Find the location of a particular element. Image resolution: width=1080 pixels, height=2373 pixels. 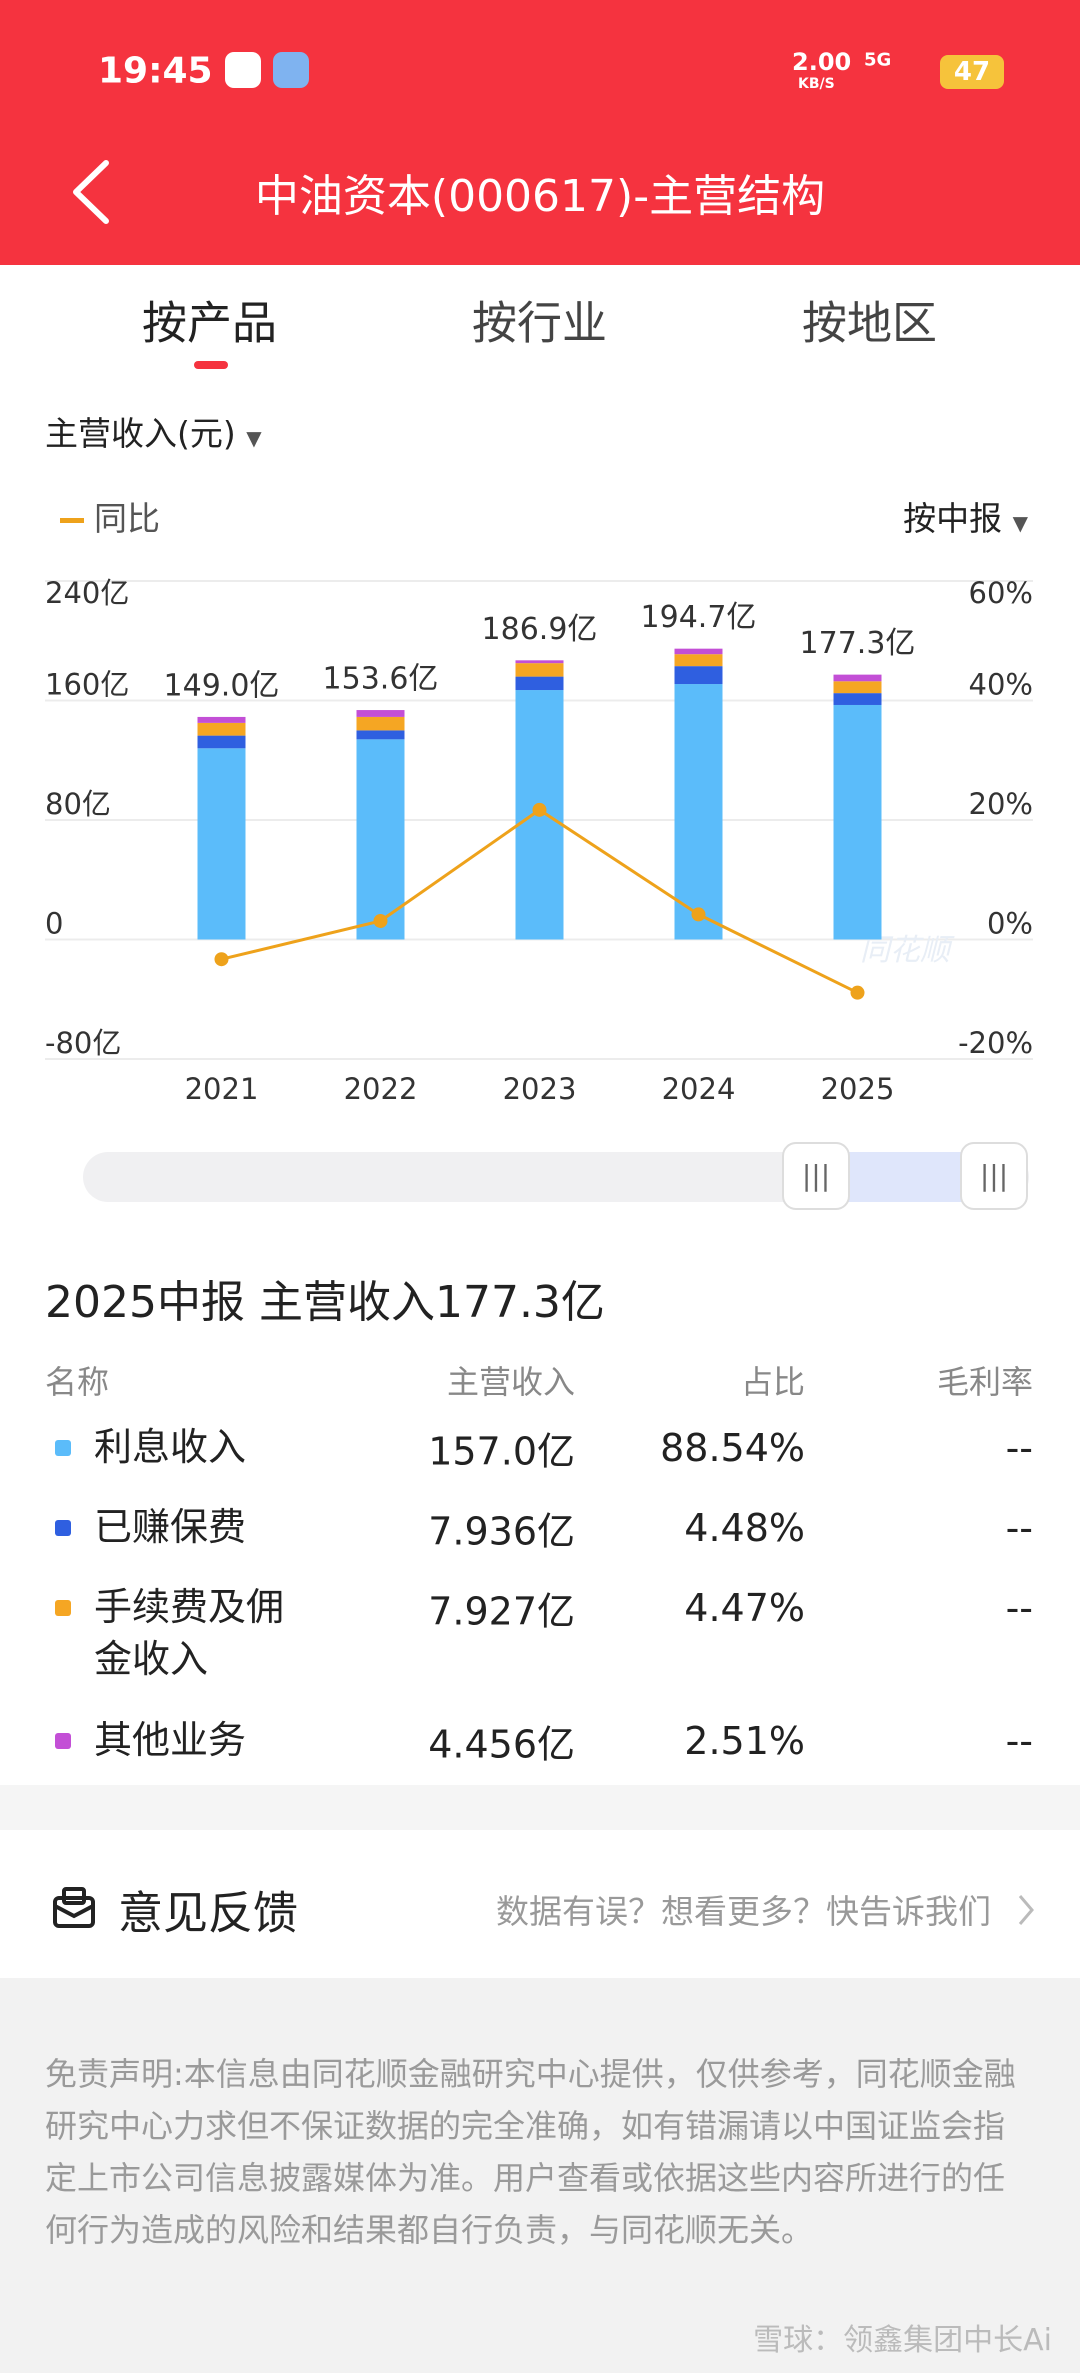

row-revenue: 7.936亿 is located at coordinates (501, 1531).